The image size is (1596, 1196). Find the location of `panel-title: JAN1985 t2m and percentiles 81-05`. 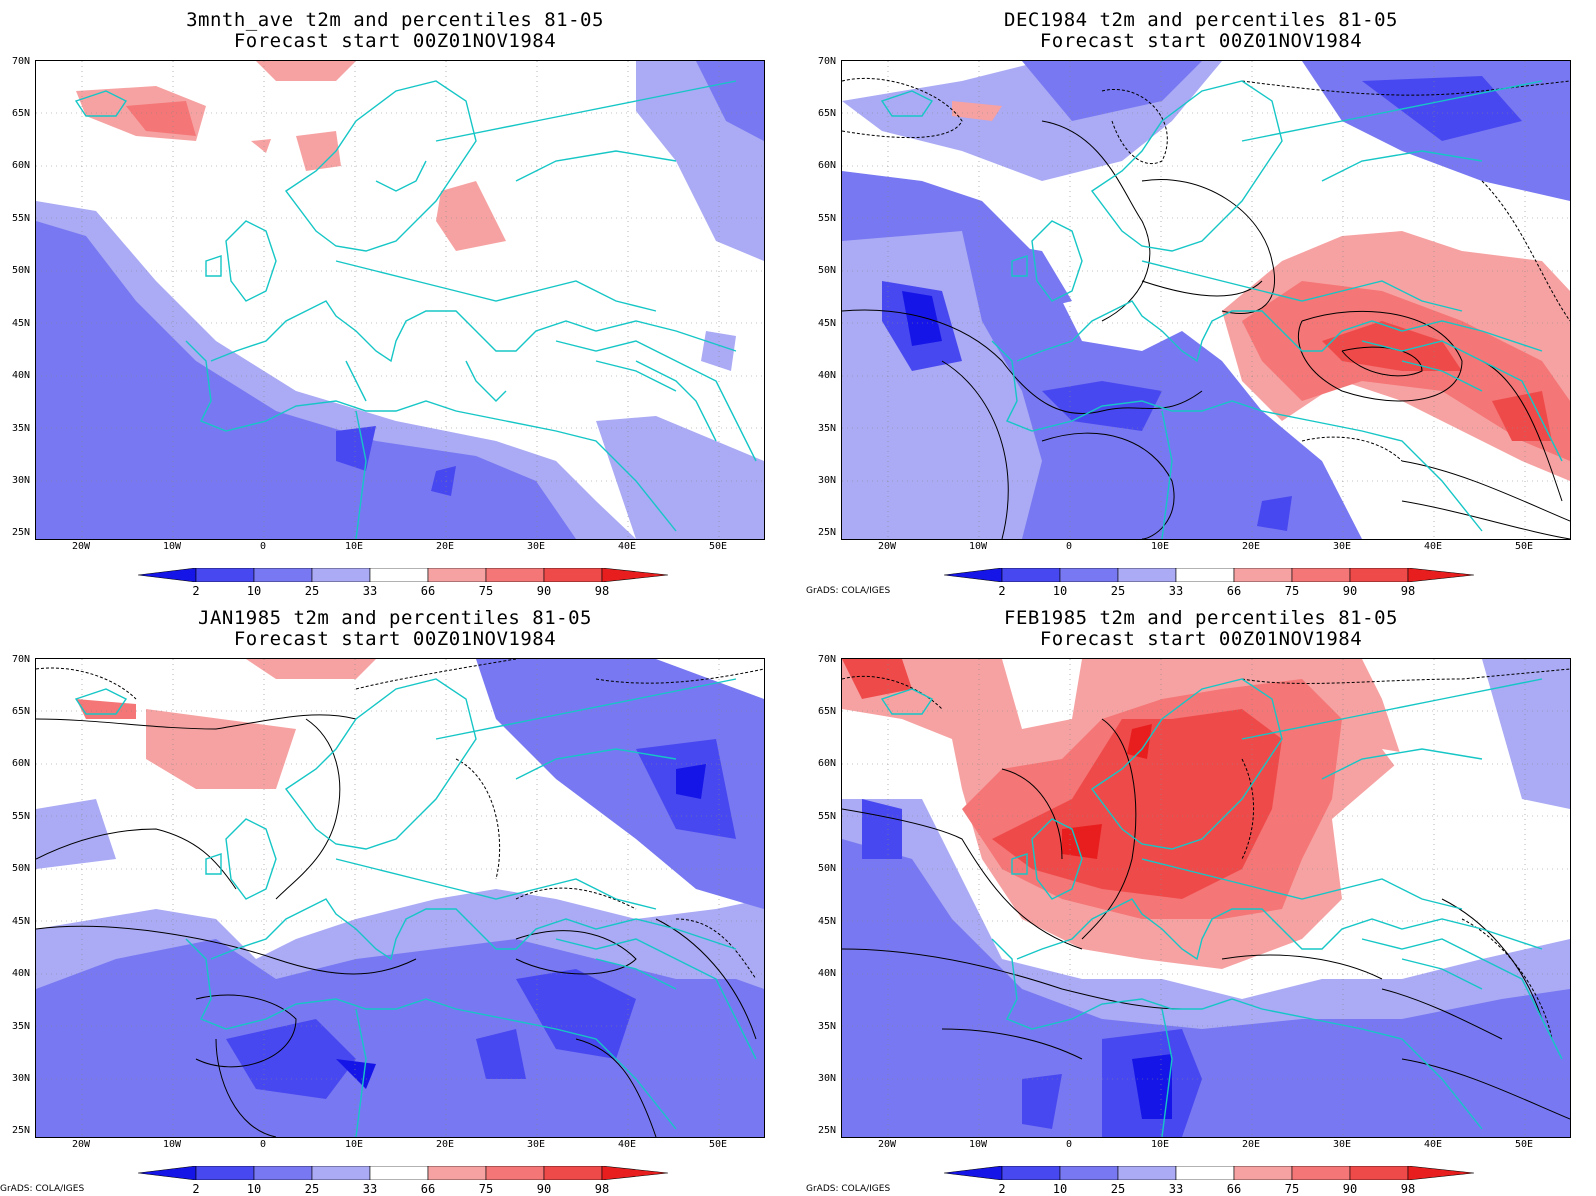

panel-title: JAN1985 t2m and percentiles 81-05 is located at coordinates (395, 618).